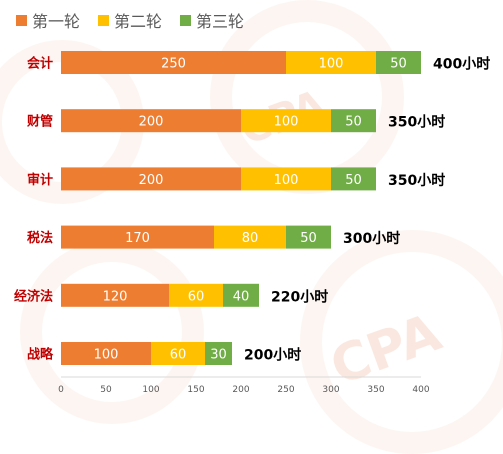 This screenshot has width=503, height=454. Describe the element at coordinates (40, 180) in the screenshot. I see `category-label-2: 审计` at that location.